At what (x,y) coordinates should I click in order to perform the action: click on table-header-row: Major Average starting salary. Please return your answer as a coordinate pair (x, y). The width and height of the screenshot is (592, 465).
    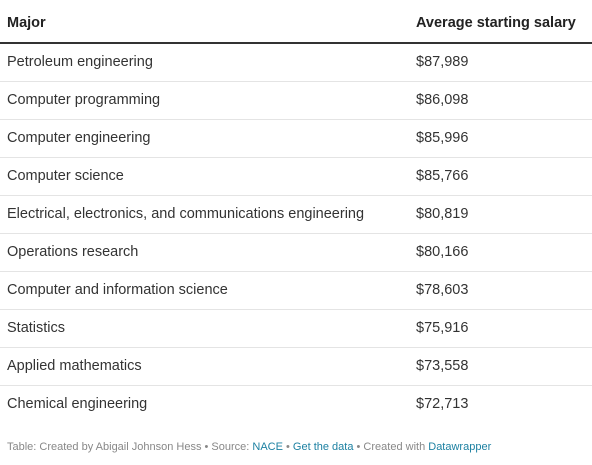
    Looking at the image, I should click on (296, 24).